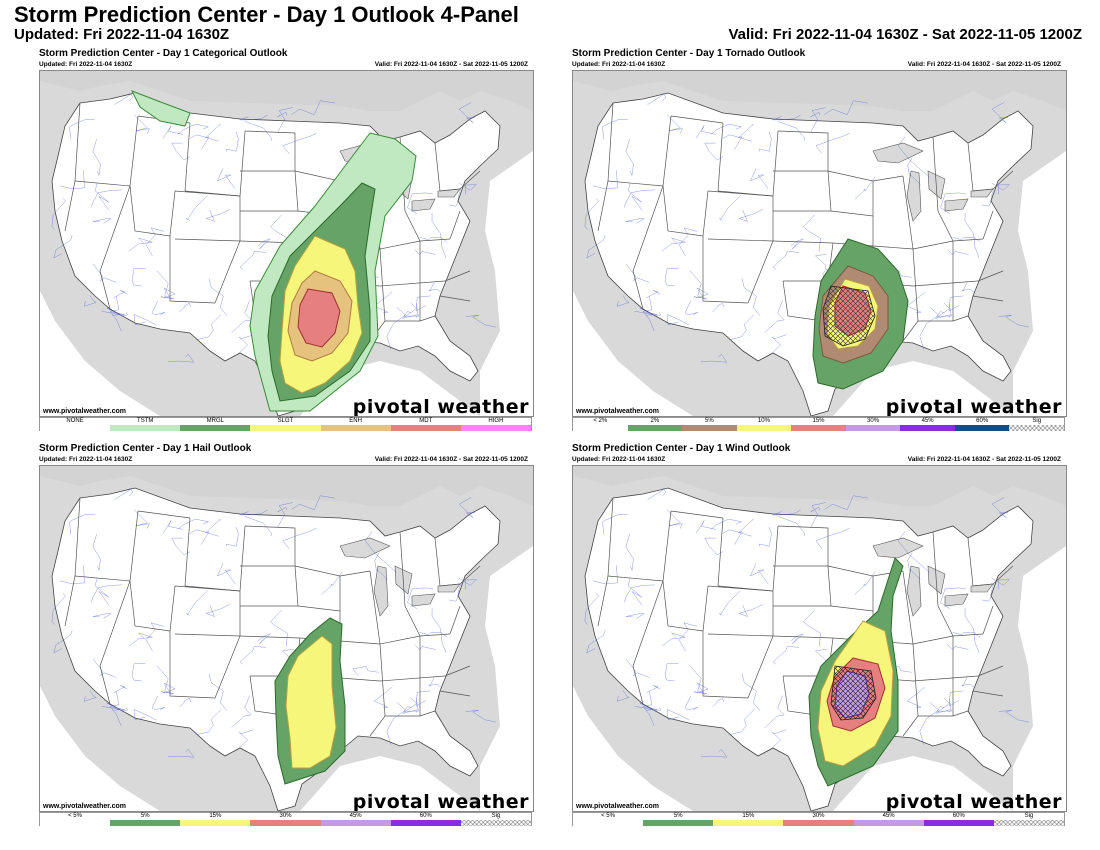  I want to click on legend-label: 60%, so click(958, 816).